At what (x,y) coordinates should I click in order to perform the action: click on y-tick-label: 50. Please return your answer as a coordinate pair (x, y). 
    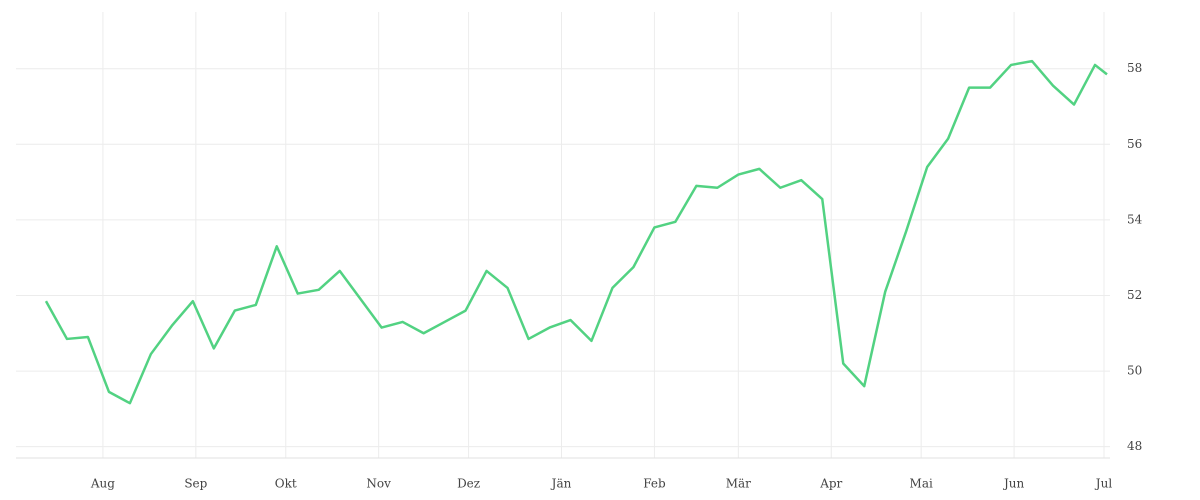
    Looking at the image, I should click on (1134, 371).